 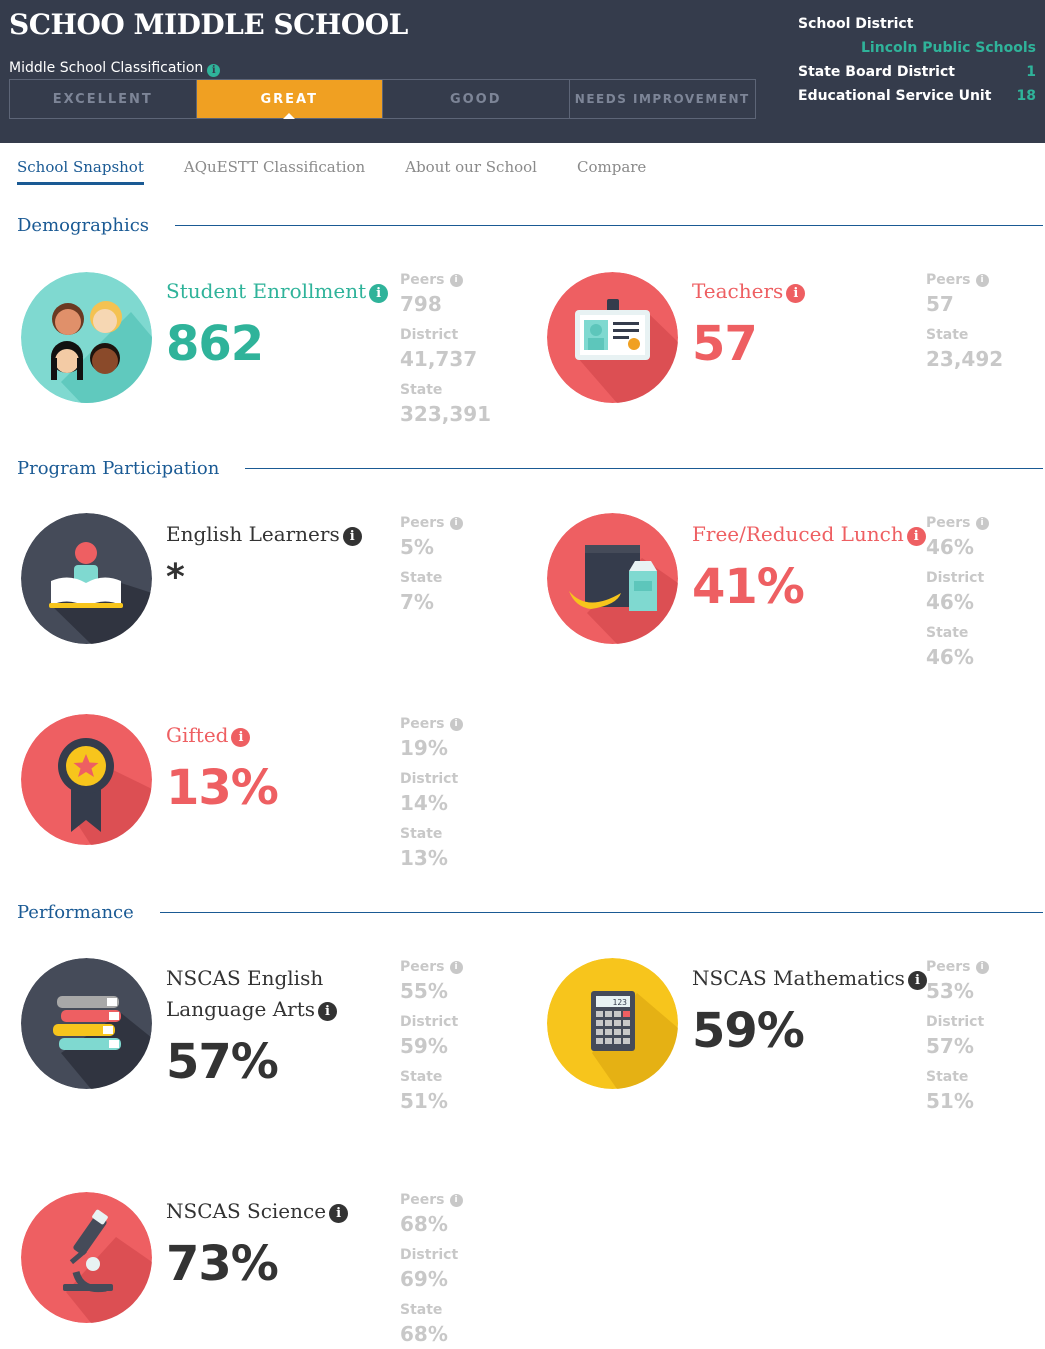 I want to click on rating-needs-improvement: NEEDS IMPROVEMENT, so click(x=662, y=99).